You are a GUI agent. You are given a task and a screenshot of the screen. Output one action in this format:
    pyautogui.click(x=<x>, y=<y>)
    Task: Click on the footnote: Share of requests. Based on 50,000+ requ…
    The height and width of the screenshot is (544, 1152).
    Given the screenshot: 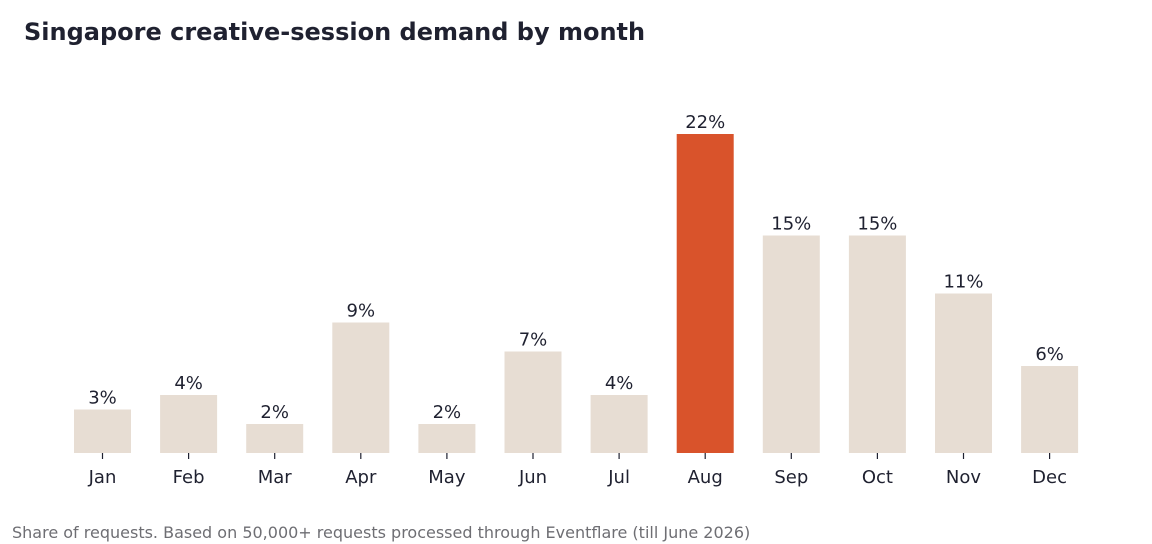 What is the action you would take?
    pyautogui.click(x=381, y=532)
    